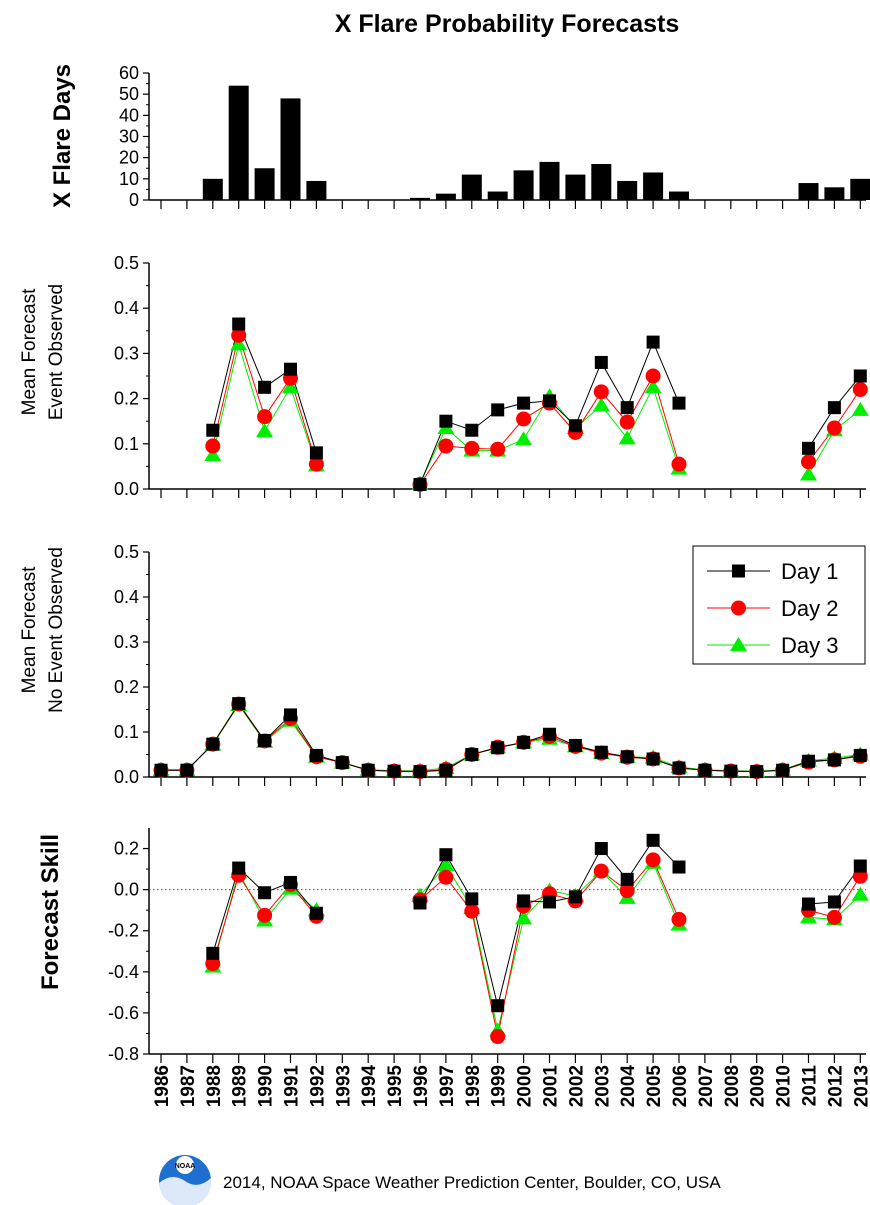 The height and width of the screenshot is (1205, 870). Describe the element at coordinates (680, 1086) in the screenshot. I see `x-tick-label-2006: 2006` at that location.